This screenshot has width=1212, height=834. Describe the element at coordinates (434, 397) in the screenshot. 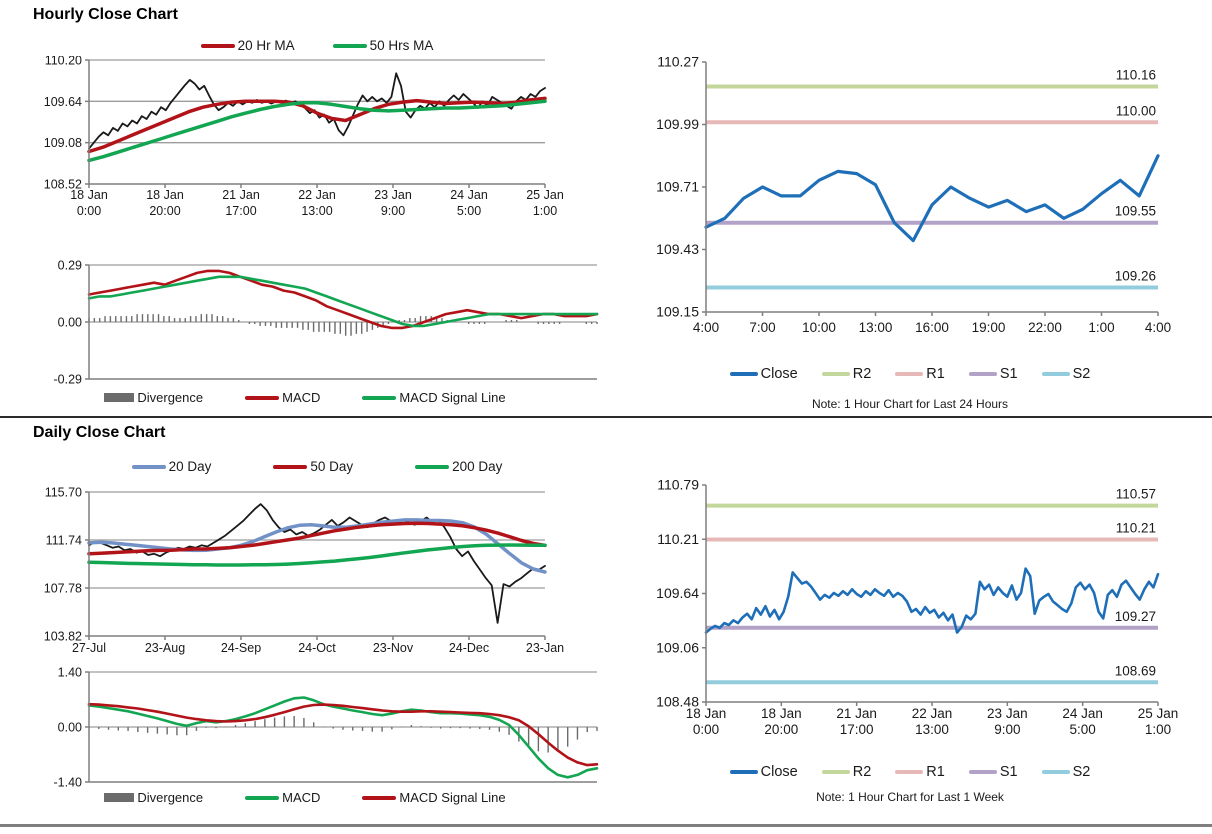

I see `legend-item-macd-signal-line: MACD Signal Line` at that location.